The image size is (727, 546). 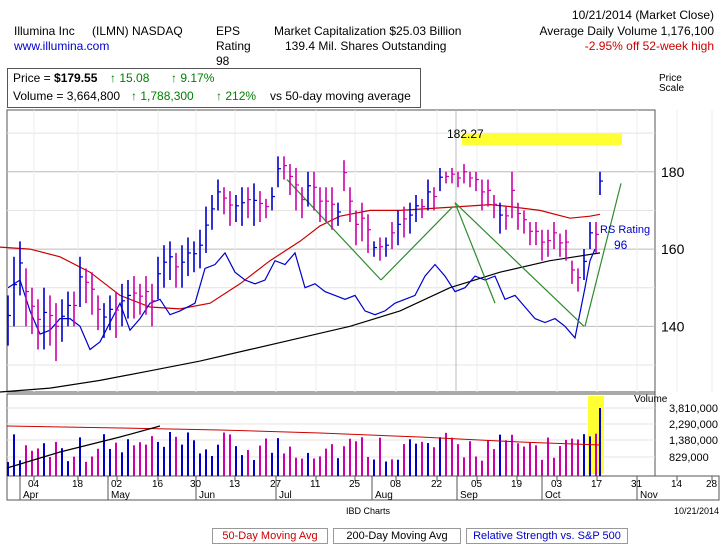 I want to click on x-tick-label: 19, so click(x=517, y=484).